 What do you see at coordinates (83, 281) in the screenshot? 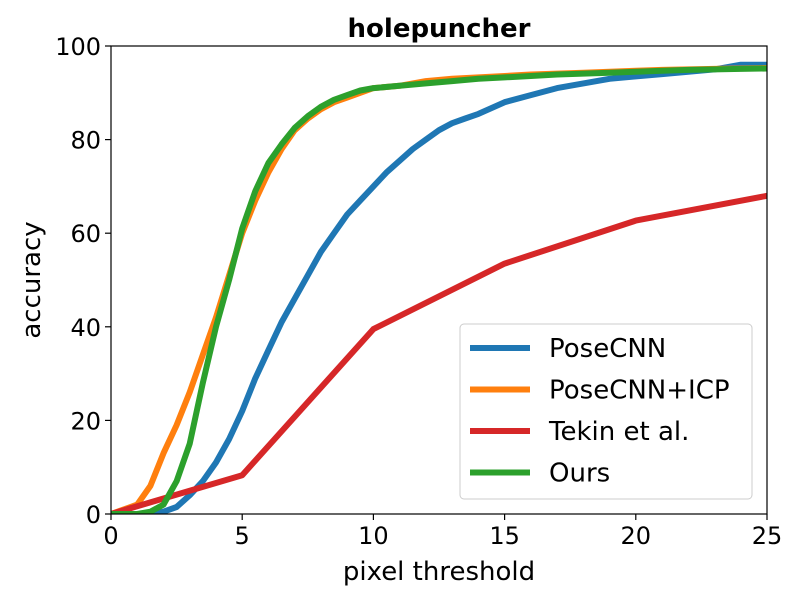
I see `y-axis-ticks: 0 20 40 60 80 100` at bounding box center [83, 281].